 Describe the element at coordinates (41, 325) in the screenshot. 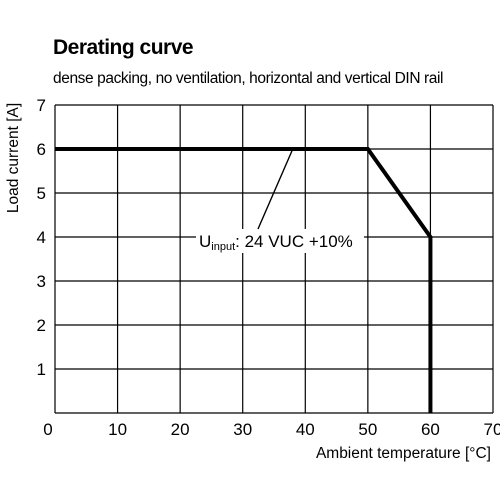

I see `y-tick-label: 2` at that location.